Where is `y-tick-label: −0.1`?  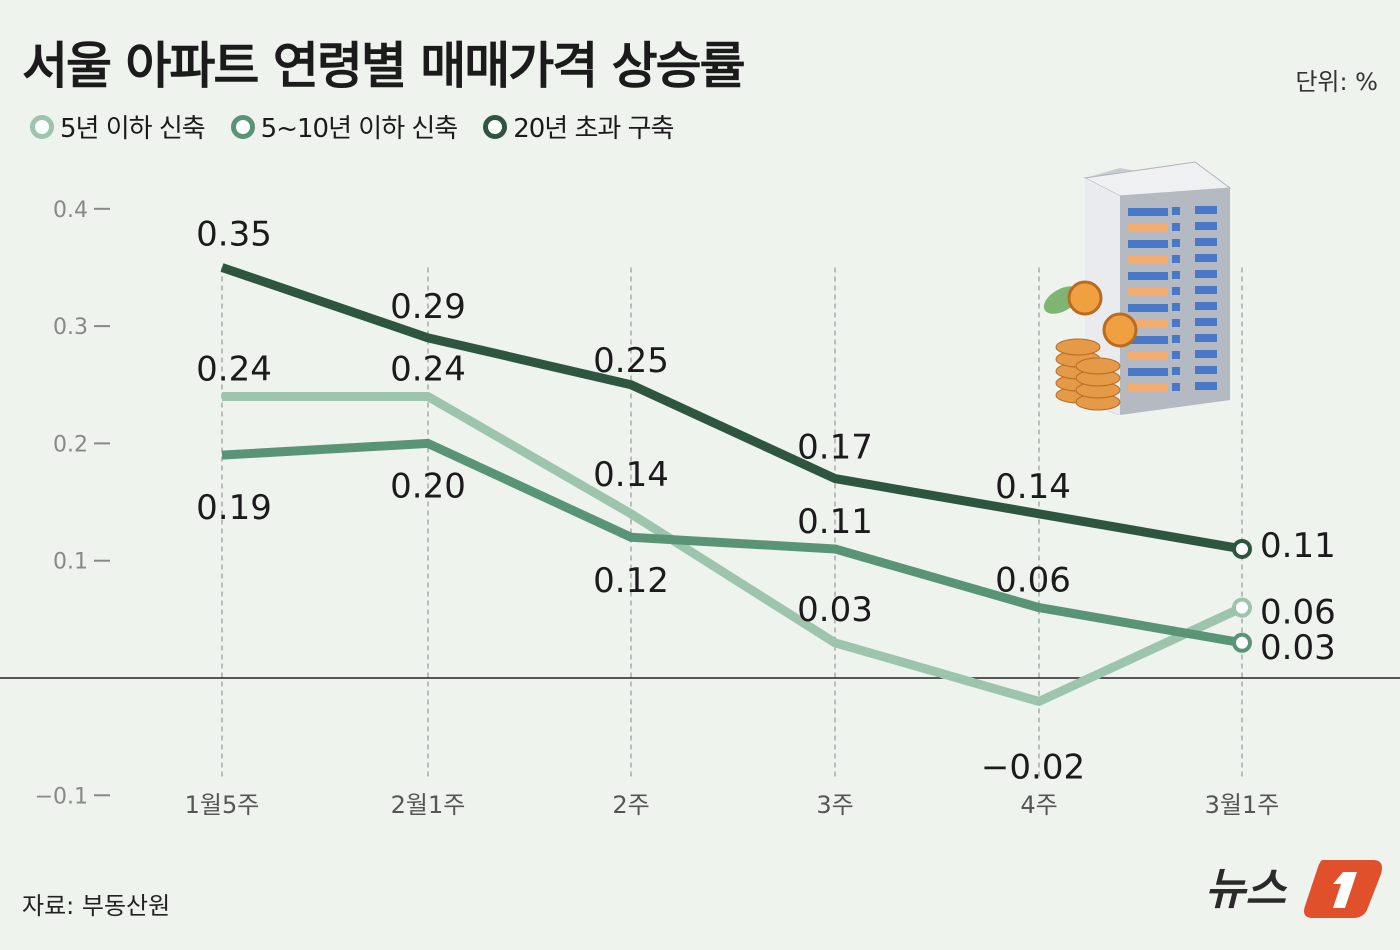
y-tick-label: −0.1 is located at coordinates (61, 796).